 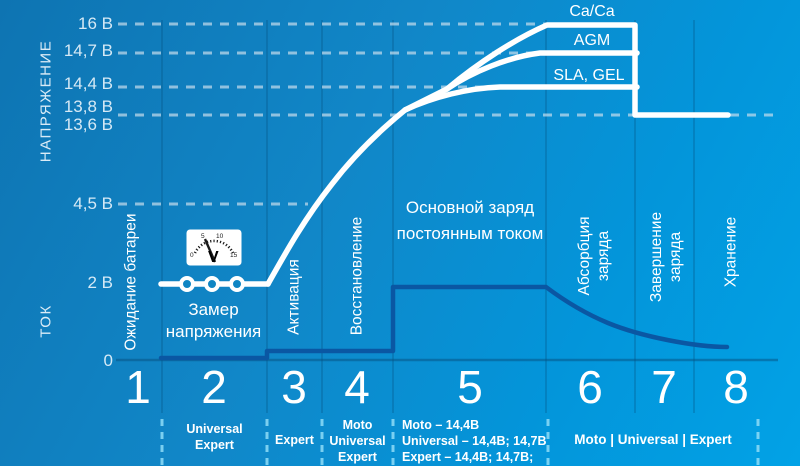 What do you see at coordinates (470, 387) in the screenshot?
I see `stage-number-5: 5` at bounding box center [470, 387].